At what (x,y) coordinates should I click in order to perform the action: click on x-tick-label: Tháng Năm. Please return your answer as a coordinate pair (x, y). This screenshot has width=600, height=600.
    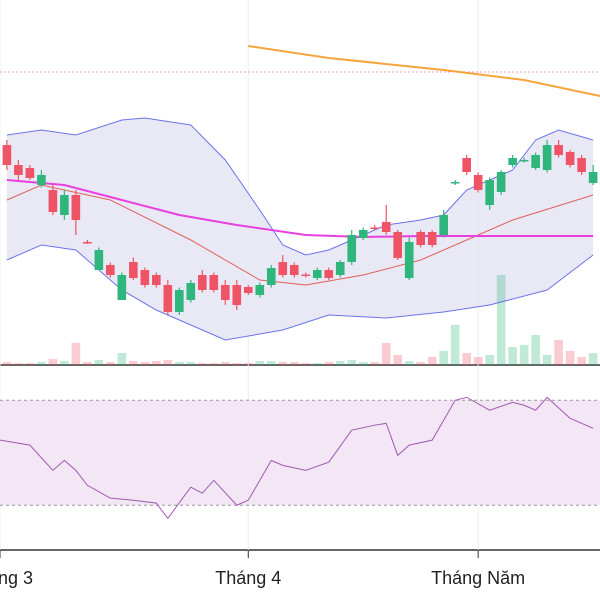
    Looking at the image, I should click on (478, 578).